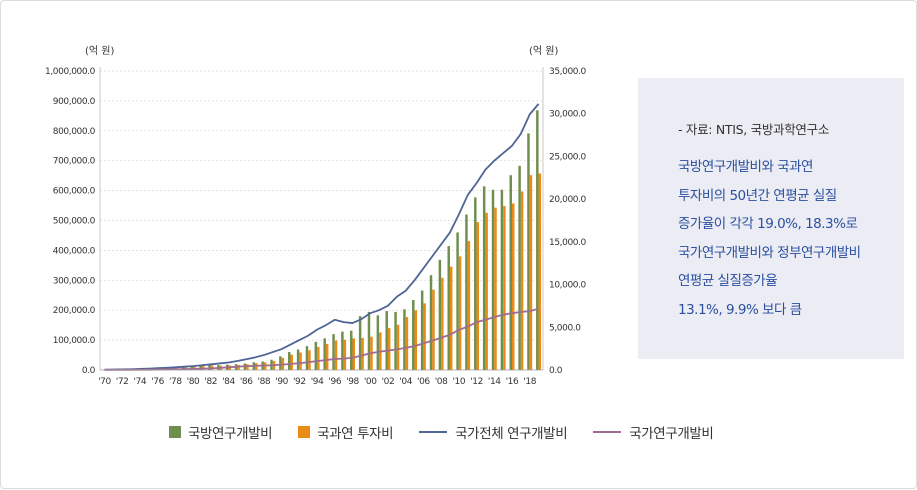 Image resolution: width=917 pixels, height=490 pixels. What do you see at coordinates (568, 286) in the screenshot?
I see `right-tick-label: 10,000.0` at bounding box center [568, 286].